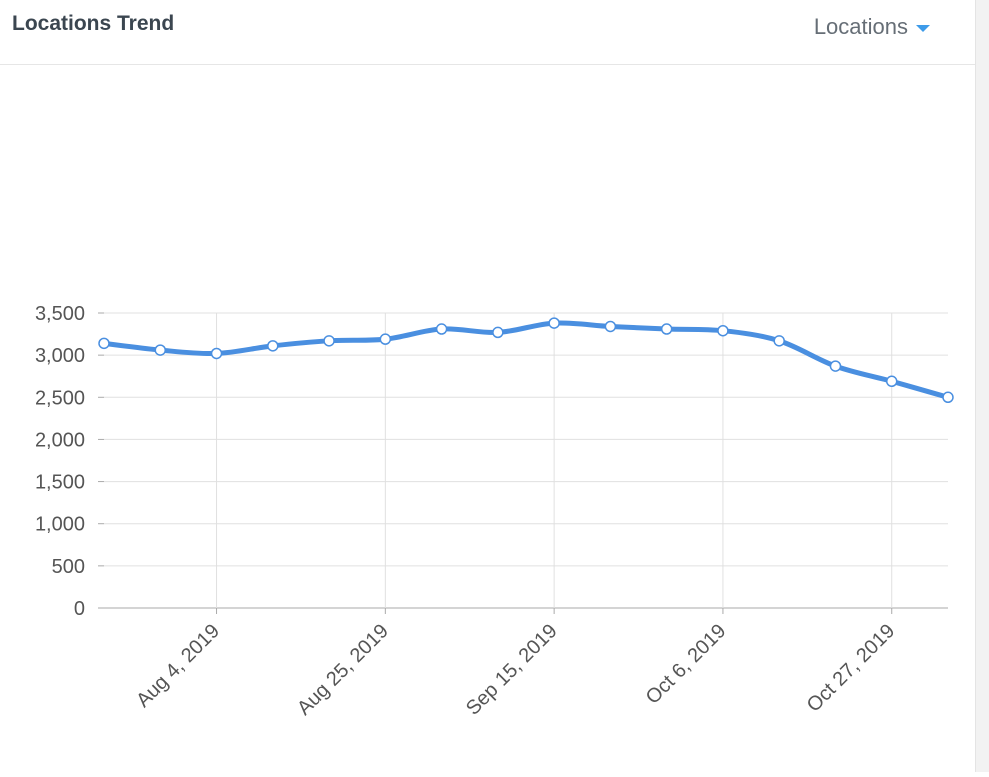 The height and width of the screenshot is (777, 989). I want to click on y-tick-label: 0, so click(79, 609).